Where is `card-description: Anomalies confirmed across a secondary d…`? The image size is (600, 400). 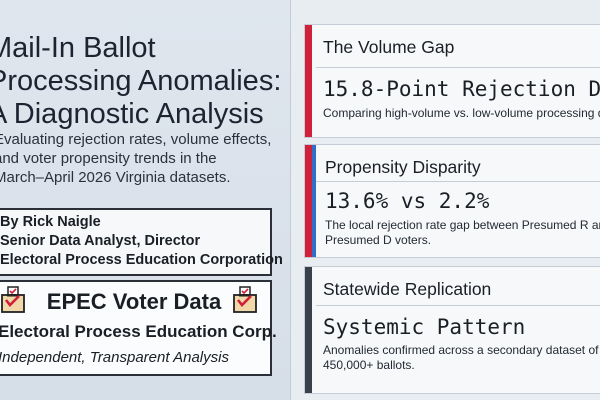 card-description: Anomalies confirmed across a secondary d… is located at coordinates (460, 358).